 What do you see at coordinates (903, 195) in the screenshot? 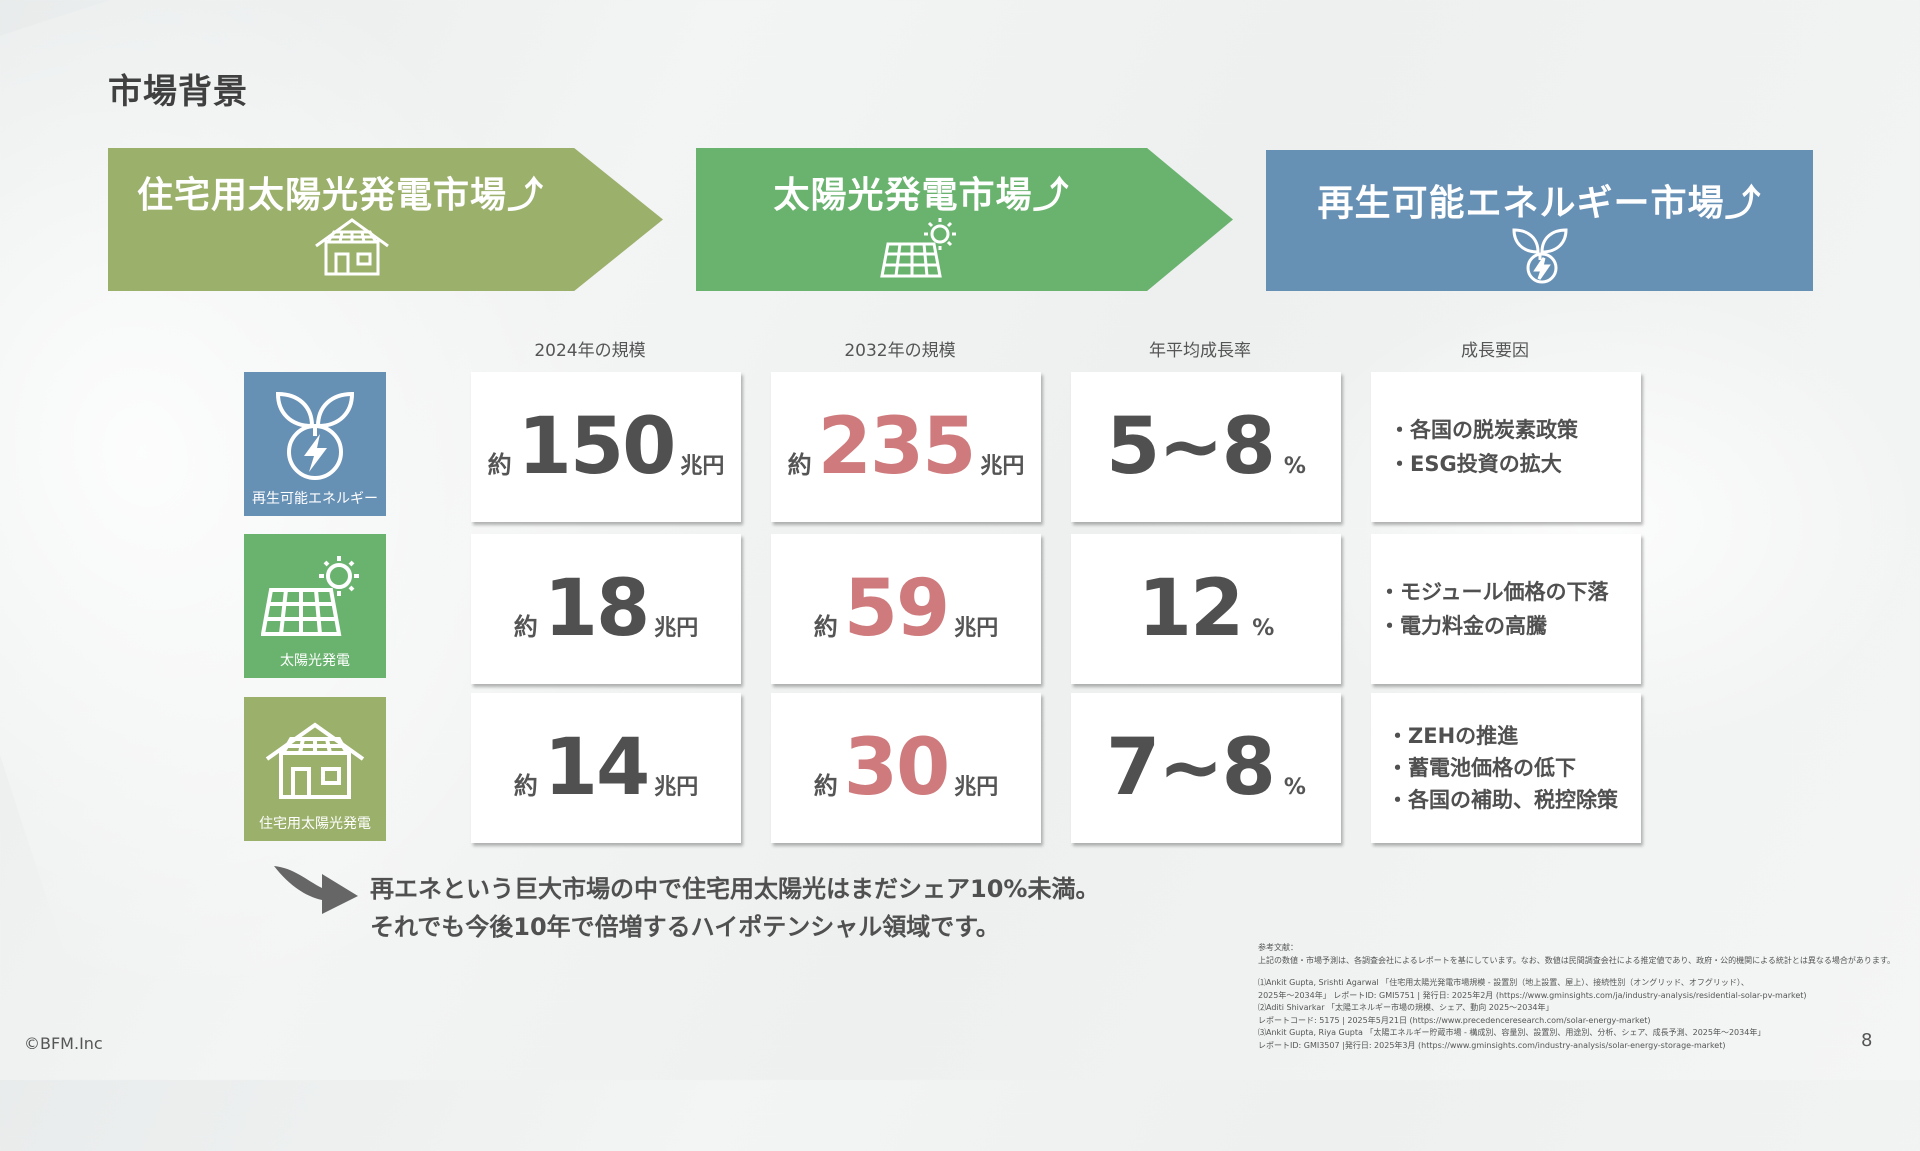
I see `banner-label: 太陽光発電市場` at bounding box center [903, 195].